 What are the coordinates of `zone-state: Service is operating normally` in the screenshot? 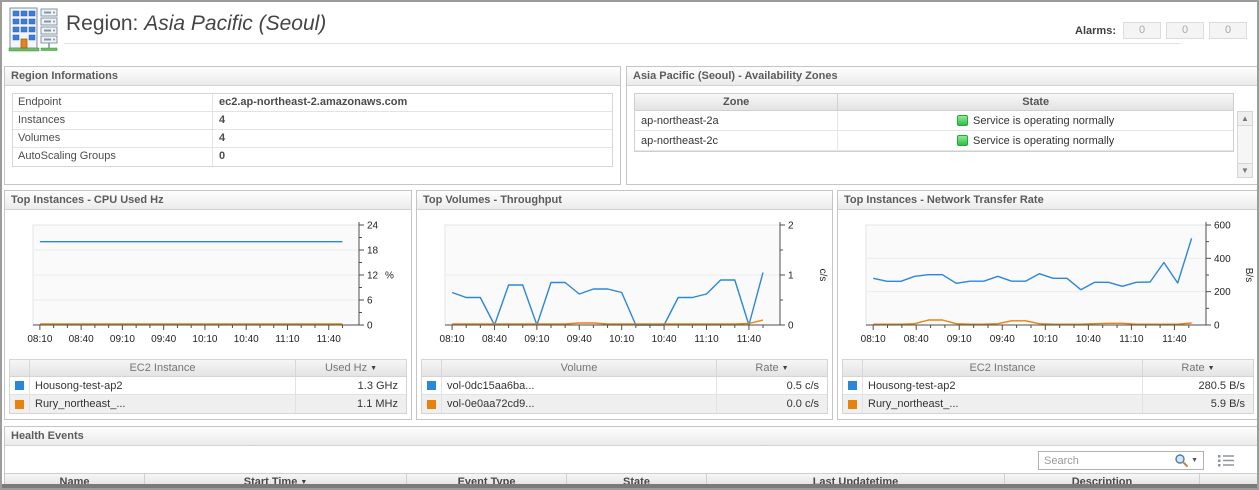 It's located at (1035, 140).